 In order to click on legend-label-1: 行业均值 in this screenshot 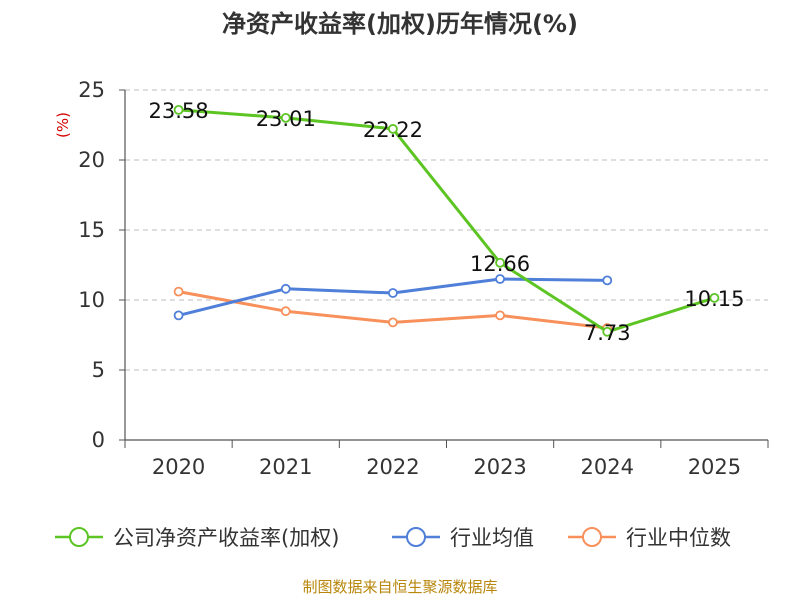, I will do `click(492, 538)`.